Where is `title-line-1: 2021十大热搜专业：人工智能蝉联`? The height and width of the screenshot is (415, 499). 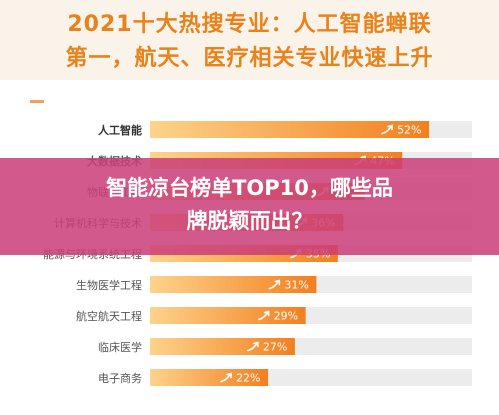 title-line-1: 2021十大热搜专业：人工智能蝉联 is located at coordinates (249, 24).